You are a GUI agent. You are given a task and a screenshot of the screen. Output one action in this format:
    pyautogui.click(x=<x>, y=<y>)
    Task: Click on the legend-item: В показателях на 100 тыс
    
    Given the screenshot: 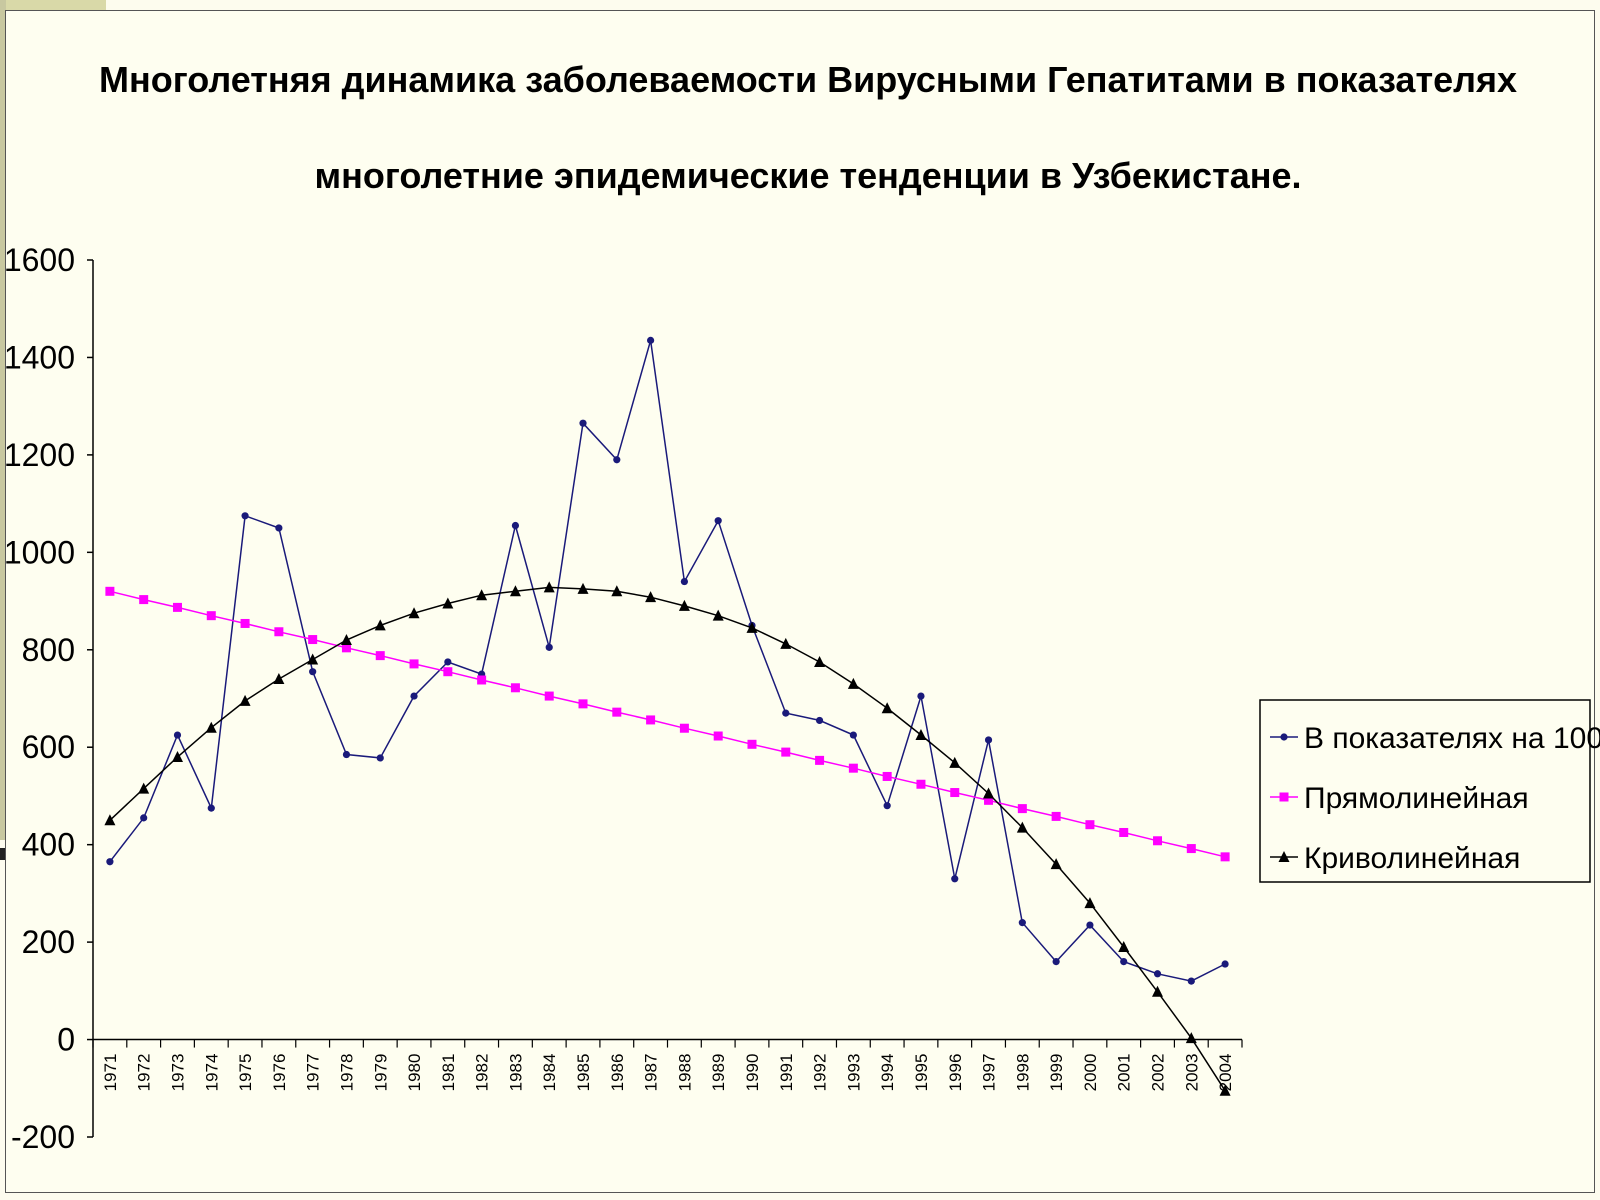 What is the action you would take?
    pyautogui.click(x=1435, y=738)
    